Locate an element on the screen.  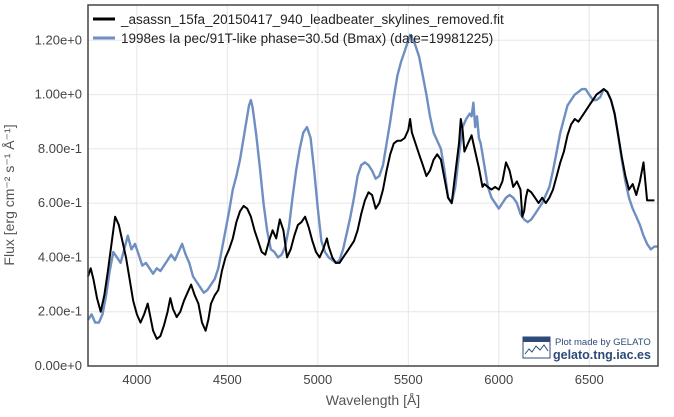
x-tick-label: 5000 is located at coordinates (317, 379).